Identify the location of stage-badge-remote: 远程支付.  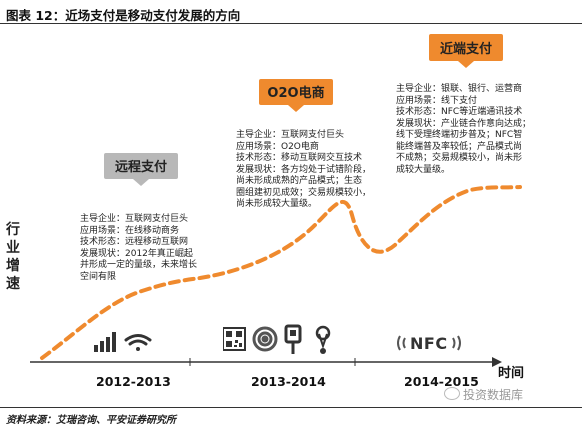
(141, 169).